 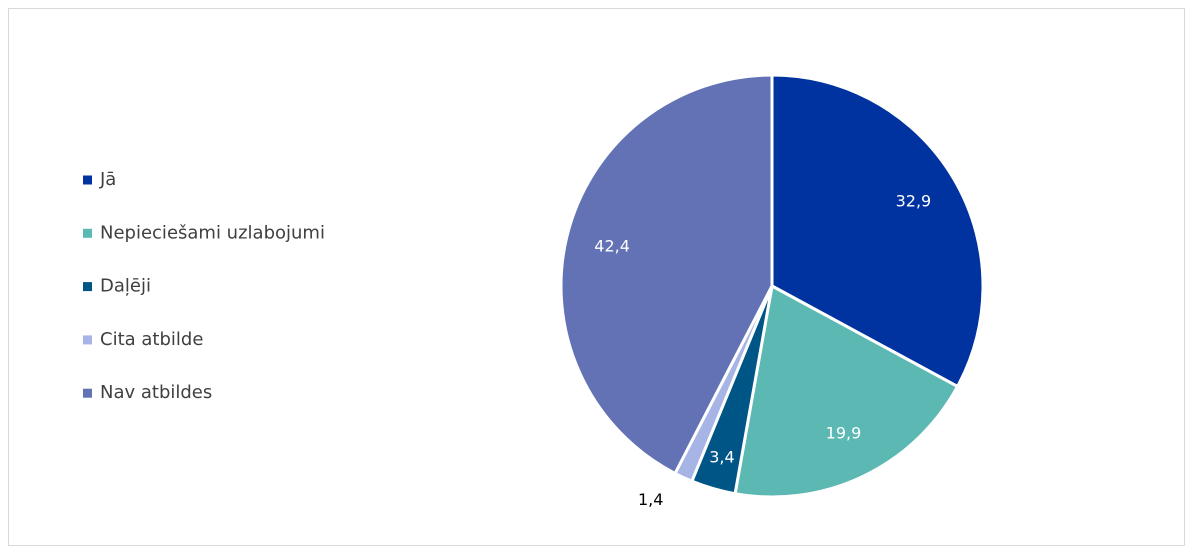 I want to click on legend-label: Nepieciešami uzlabojumi, so click(x=212, y=232).